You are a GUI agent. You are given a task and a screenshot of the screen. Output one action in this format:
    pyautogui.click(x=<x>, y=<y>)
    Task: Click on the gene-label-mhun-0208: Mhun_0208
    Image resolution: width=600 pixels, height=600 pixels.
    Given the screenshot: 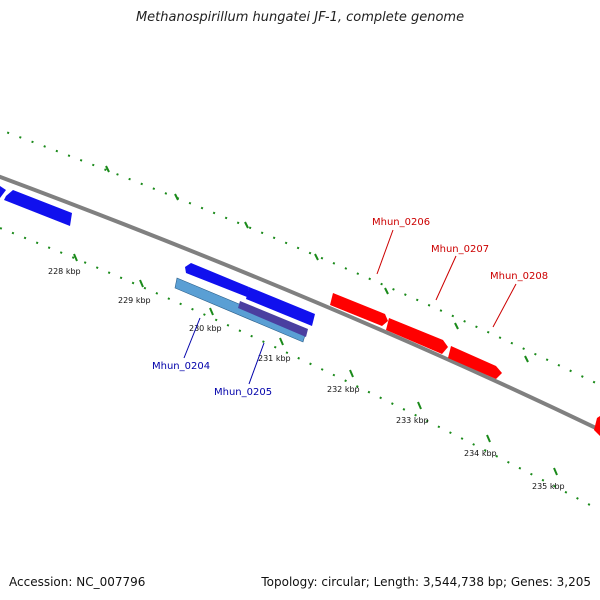 What is the action you would take?
    pyautogui.click(x=519, y=276)
    